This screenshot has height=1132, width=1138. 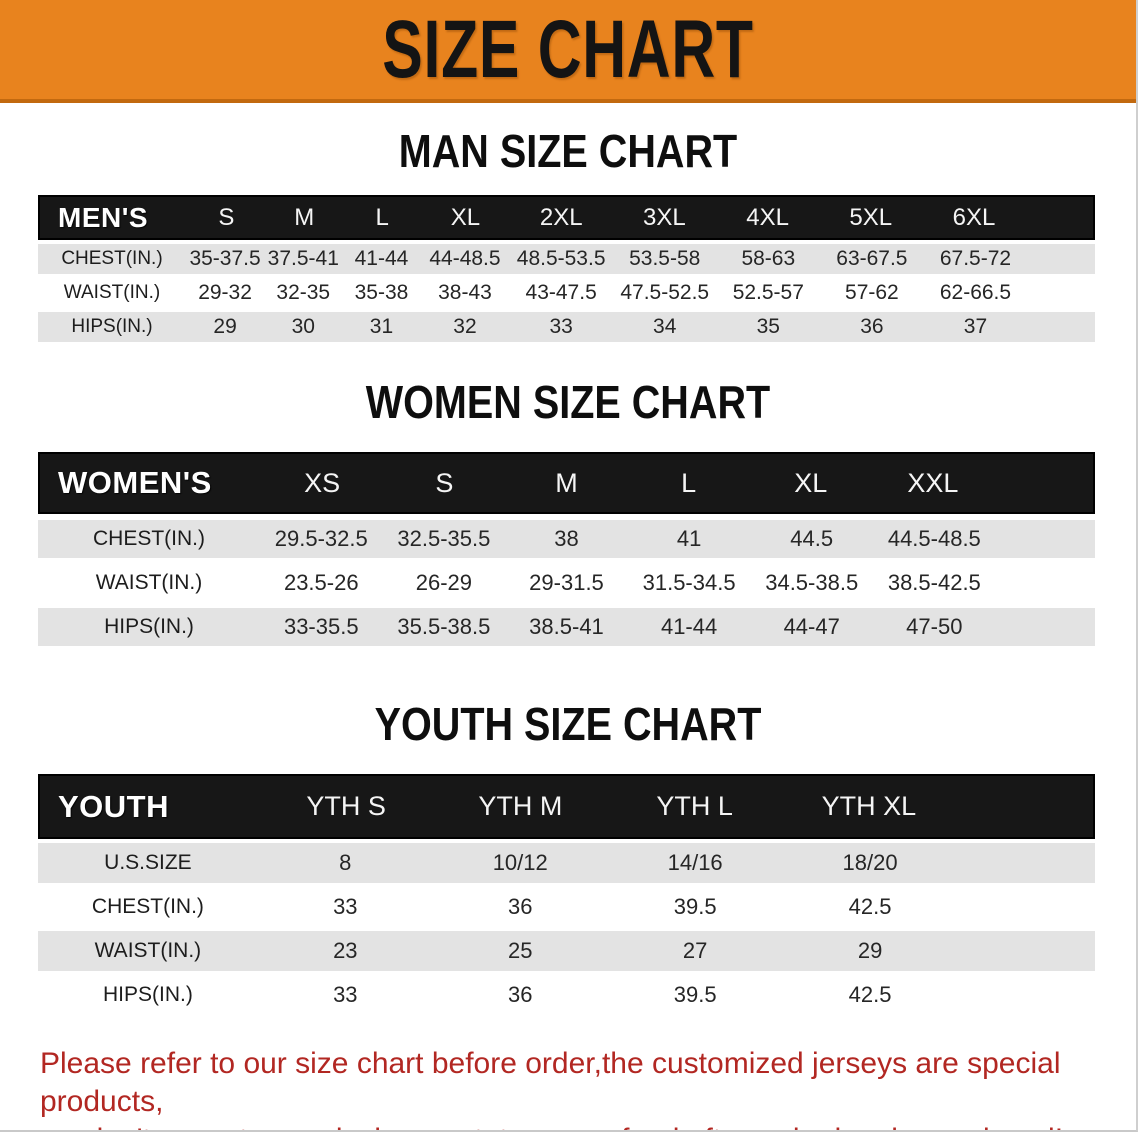 I want to click on cell-value: 41, so click(x=689, y=538).